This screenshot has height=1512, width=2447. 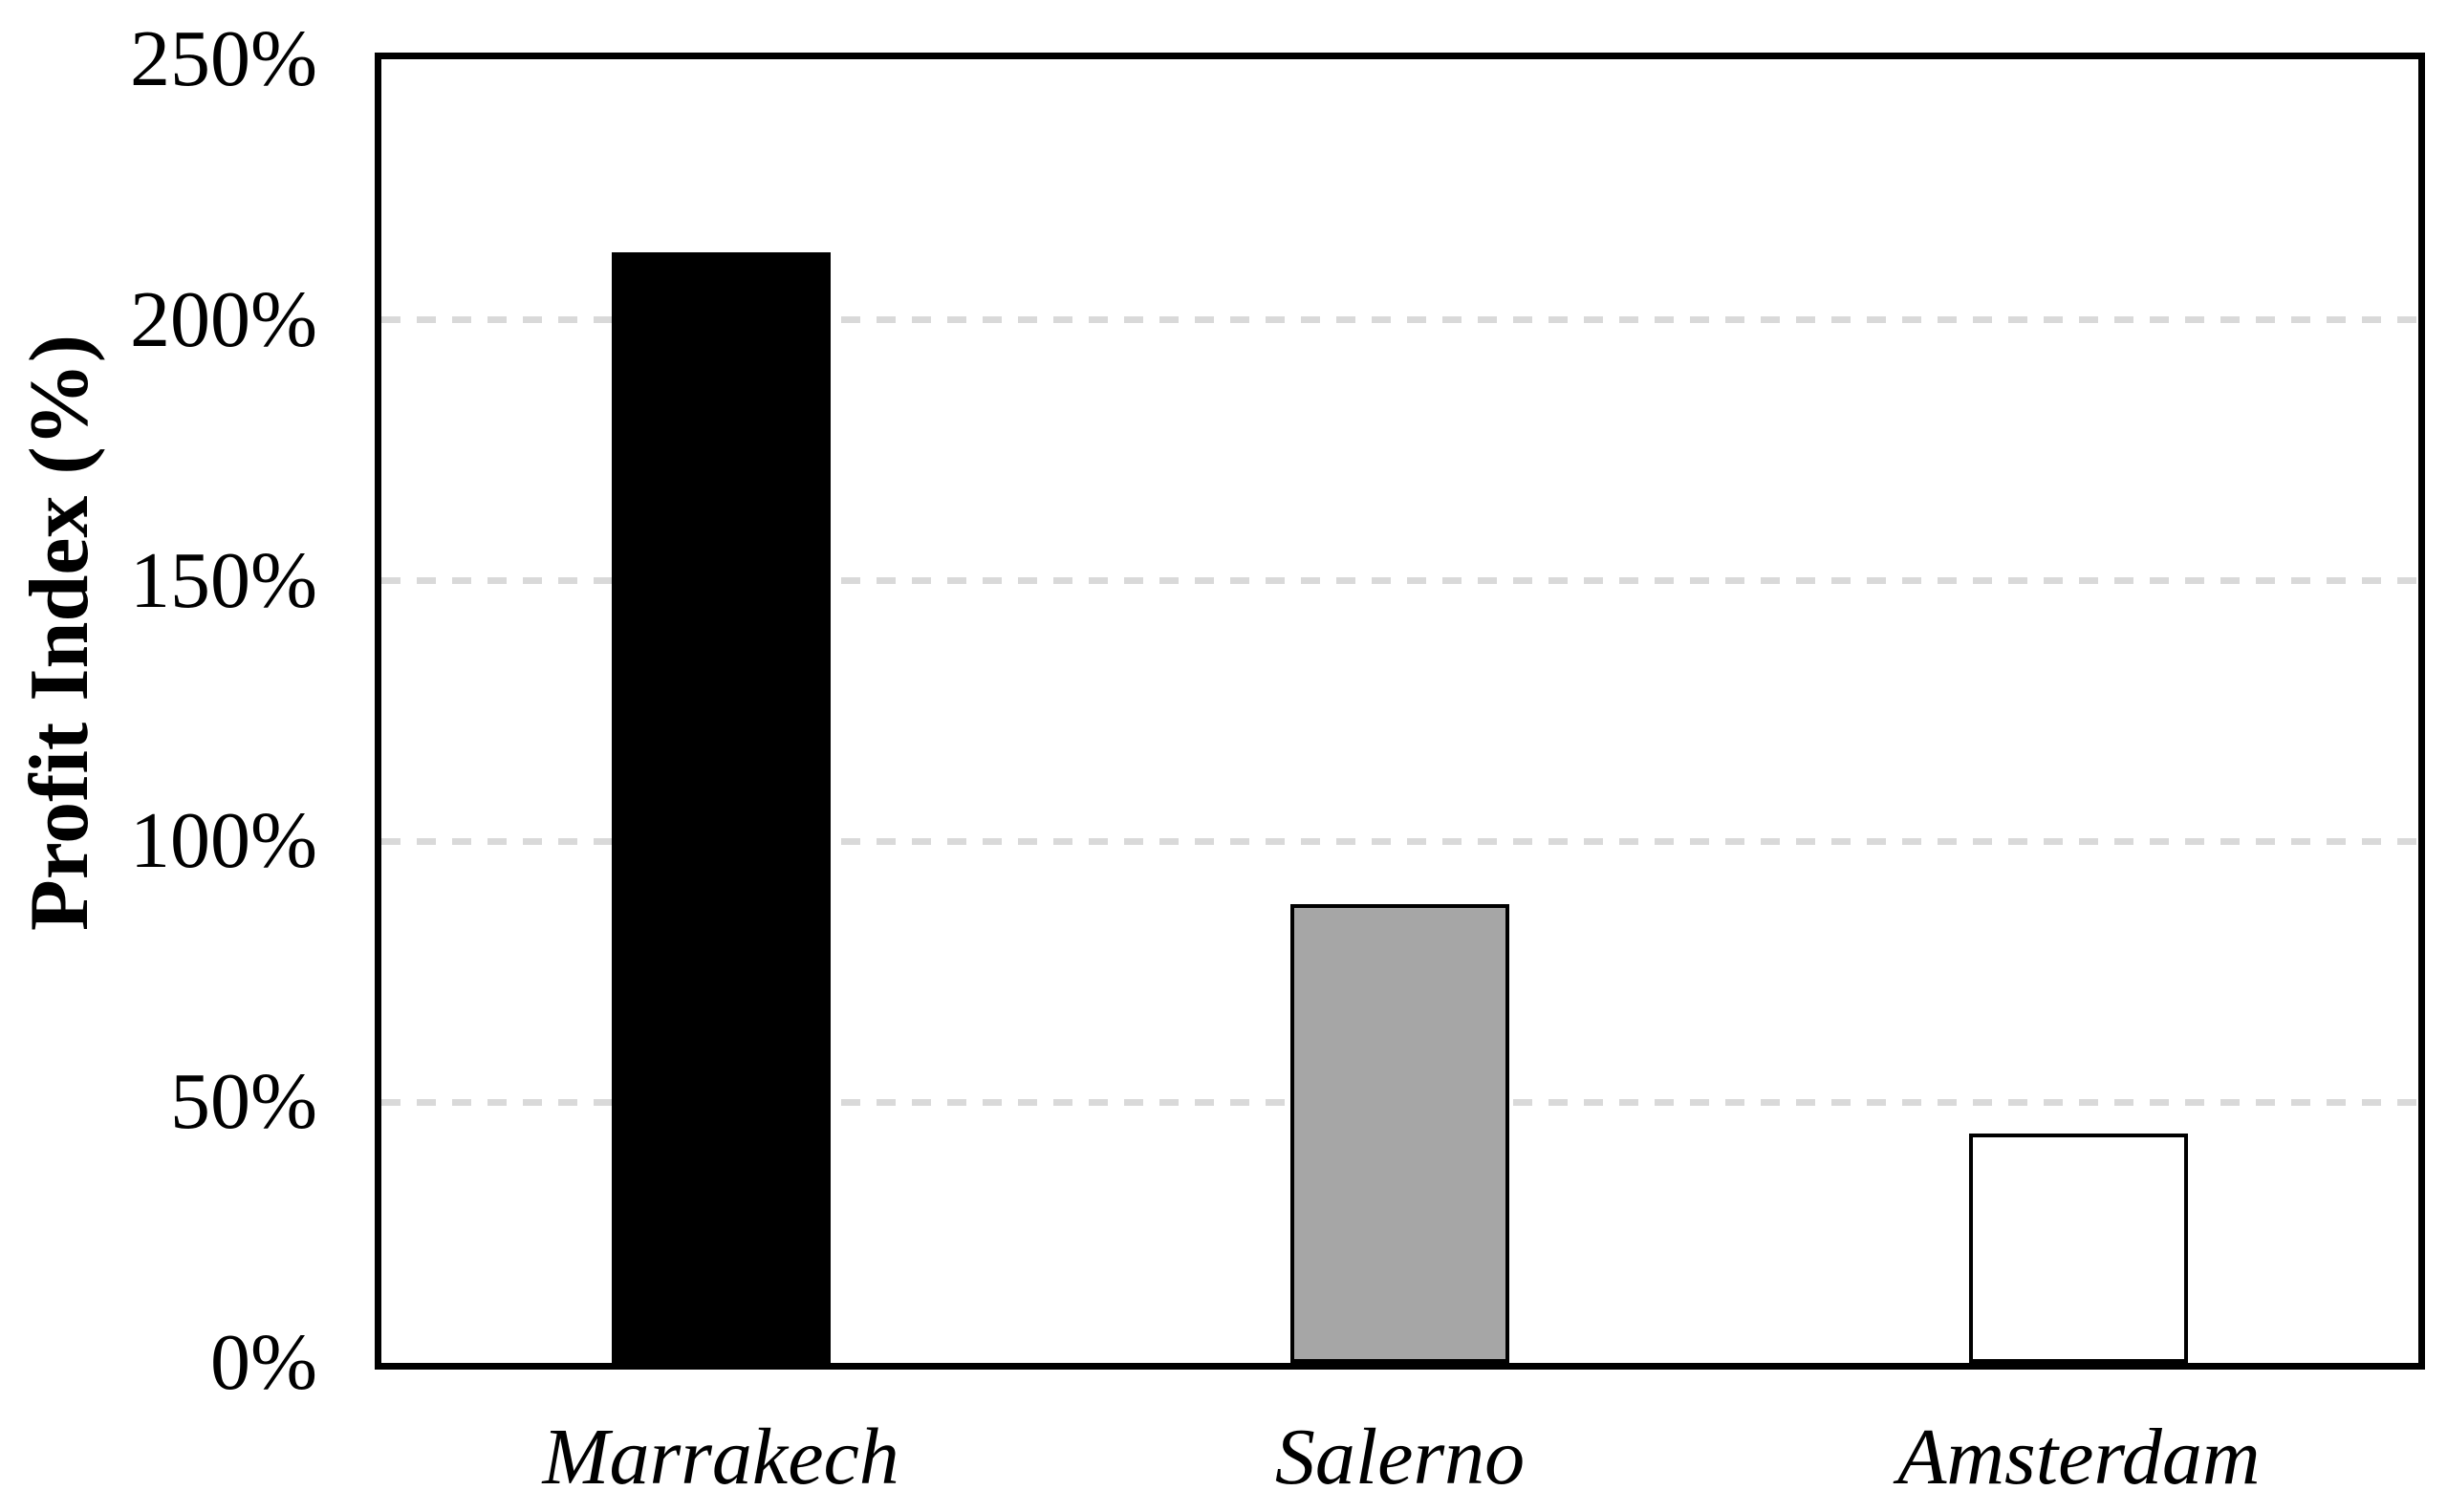 What do you see at coordinates (720, 1457) in the screenshot?
I see `x-category-label-marrakech: Marrakech` at bounding box center [720, 1457].